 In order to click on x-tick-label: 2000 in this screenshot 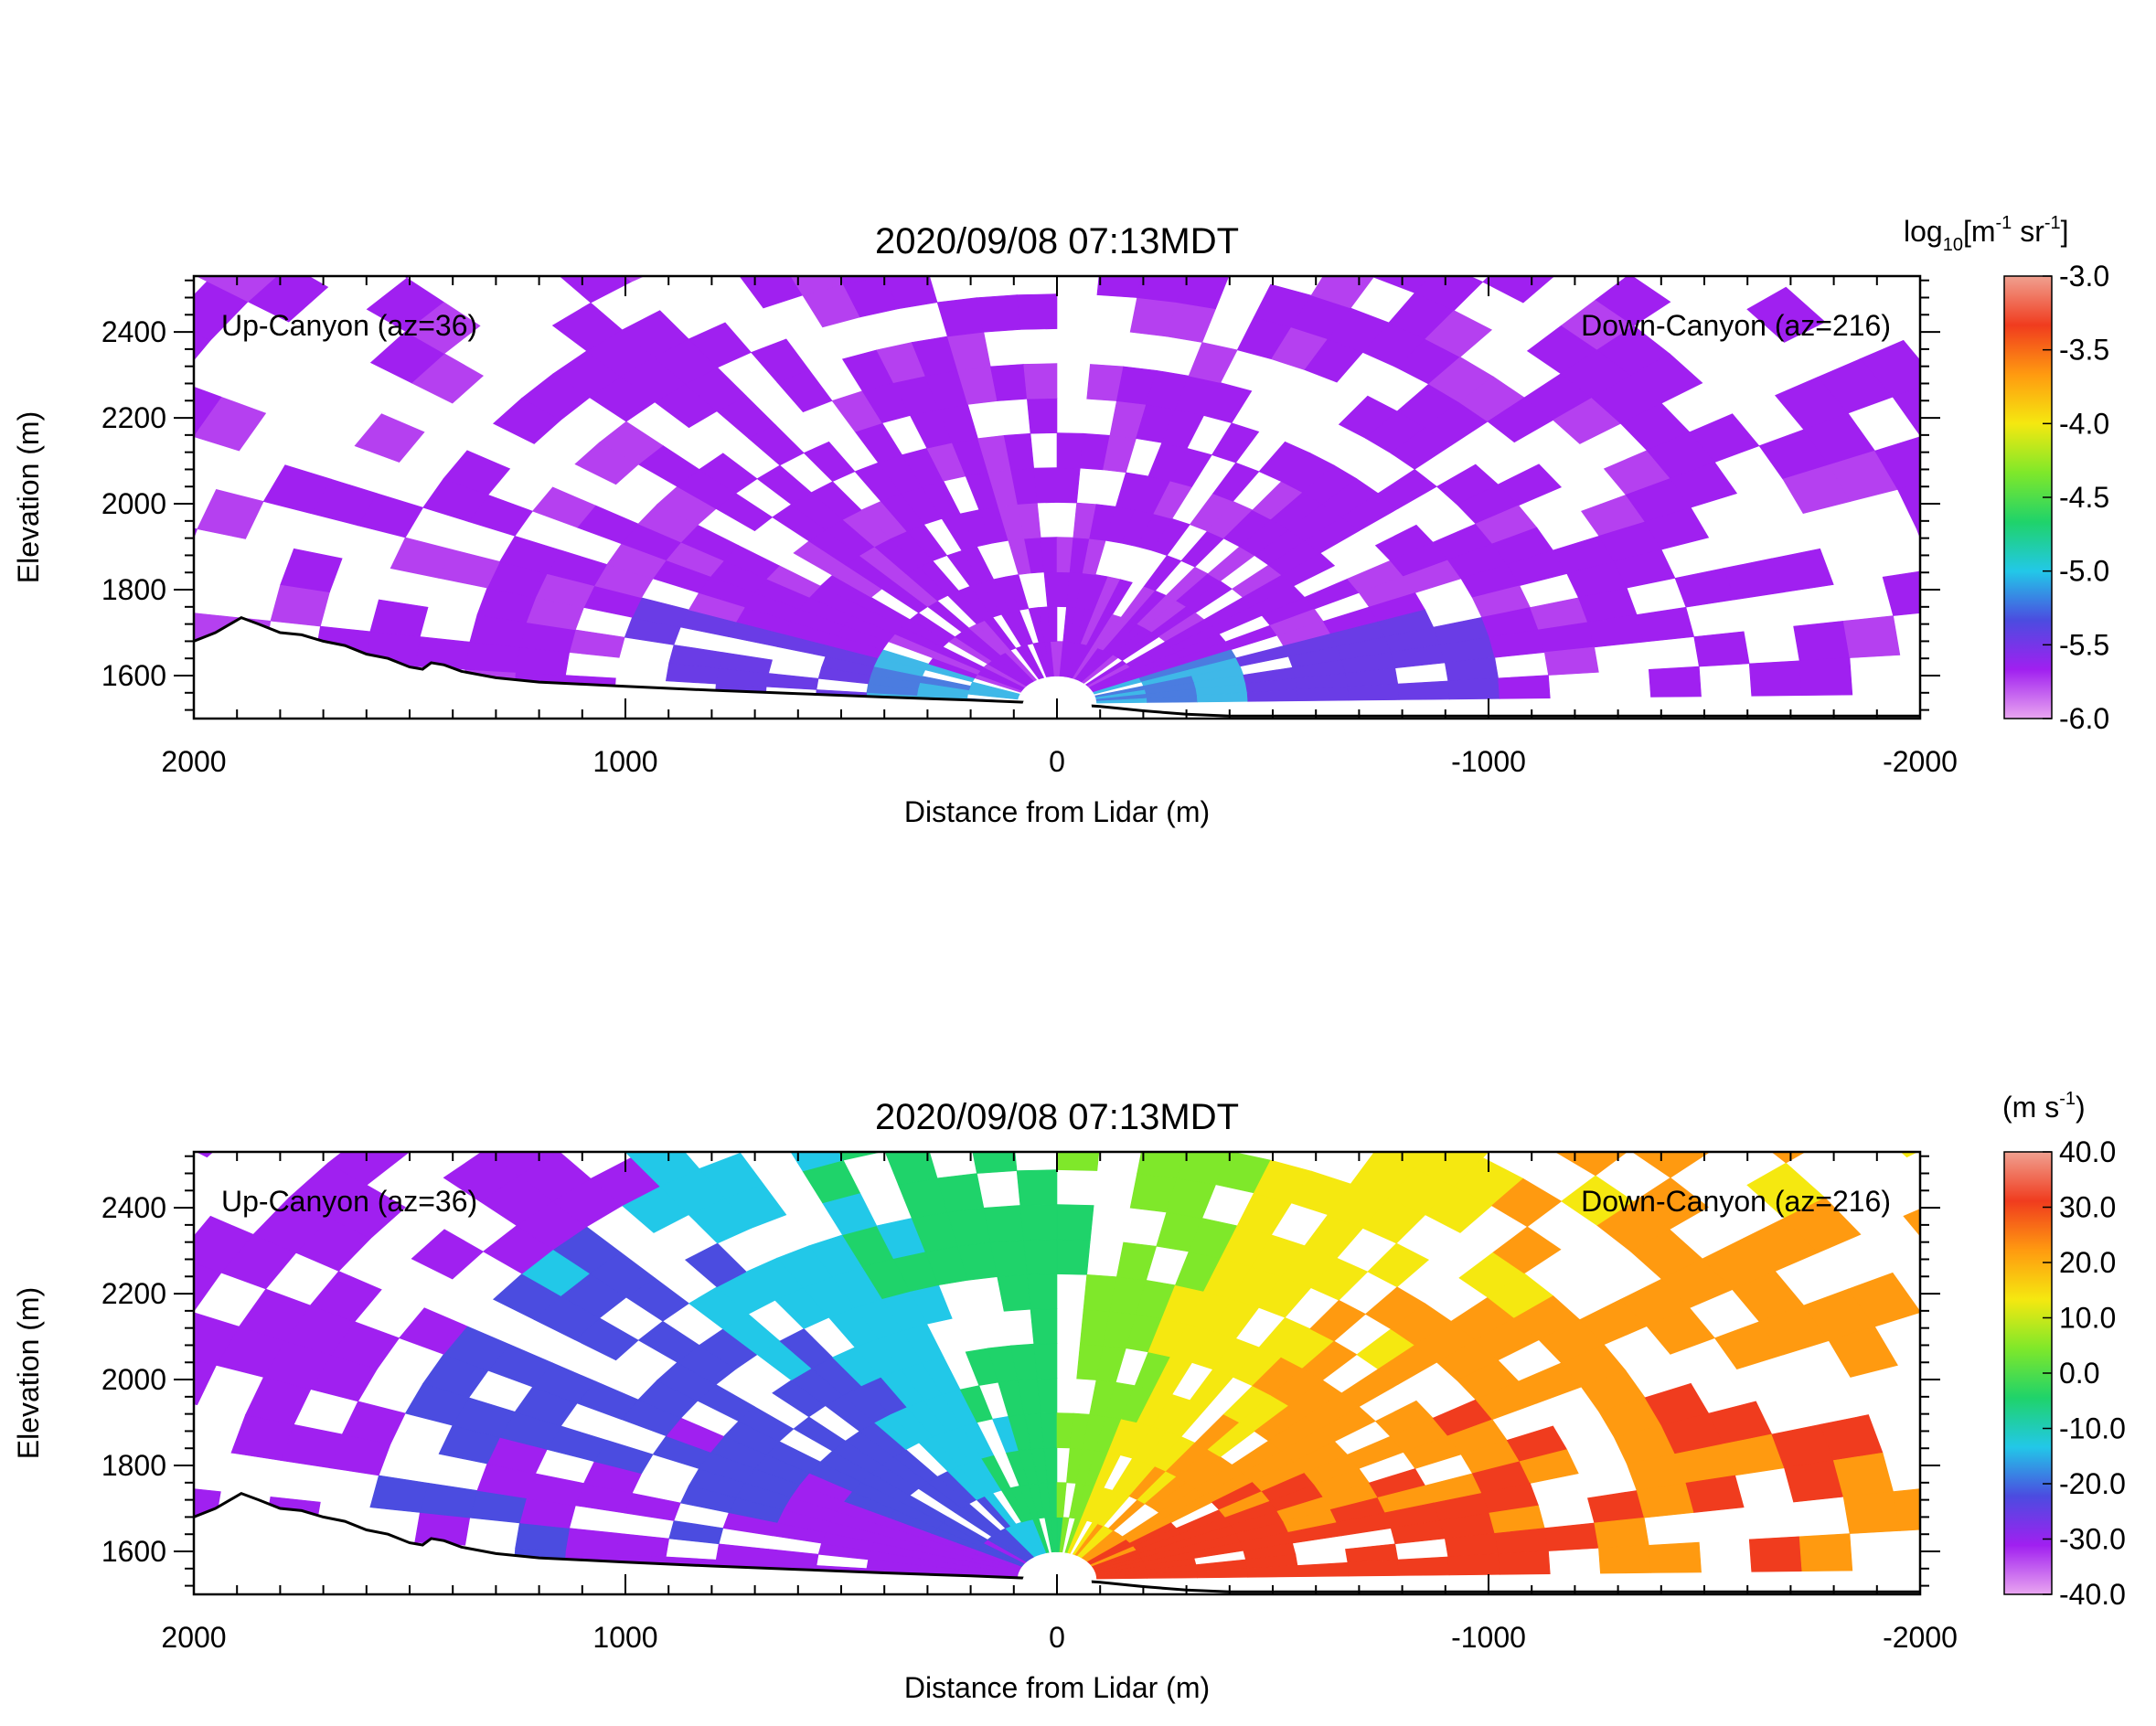, I will do `click(193, 761)`.